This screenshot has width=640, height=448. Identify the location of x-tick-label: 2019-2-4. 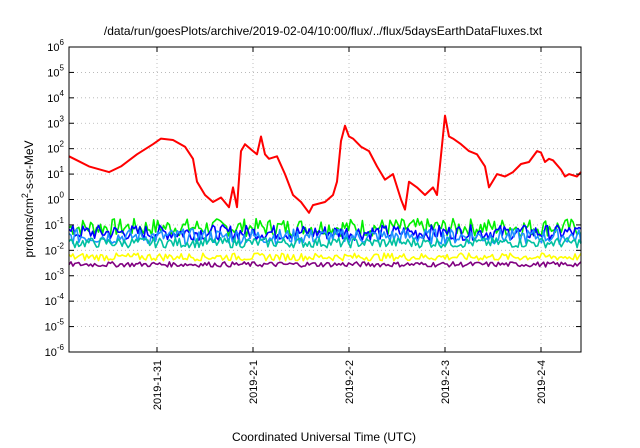
(542, 382).